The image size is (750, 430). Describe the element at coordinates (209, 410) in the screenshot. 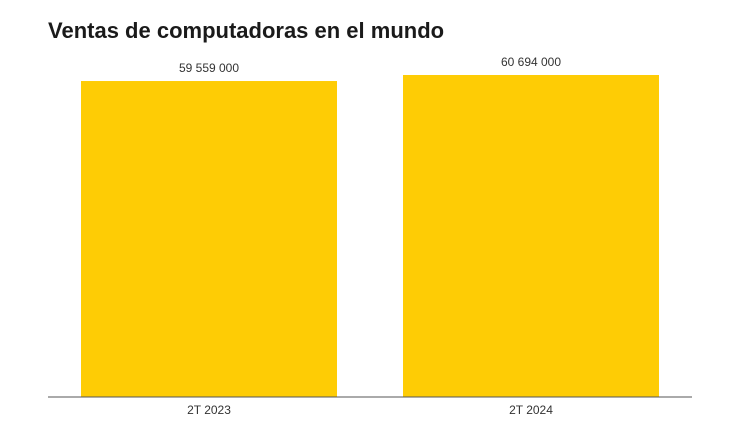

I see `x-tick-label: 2T 2023` at that location.